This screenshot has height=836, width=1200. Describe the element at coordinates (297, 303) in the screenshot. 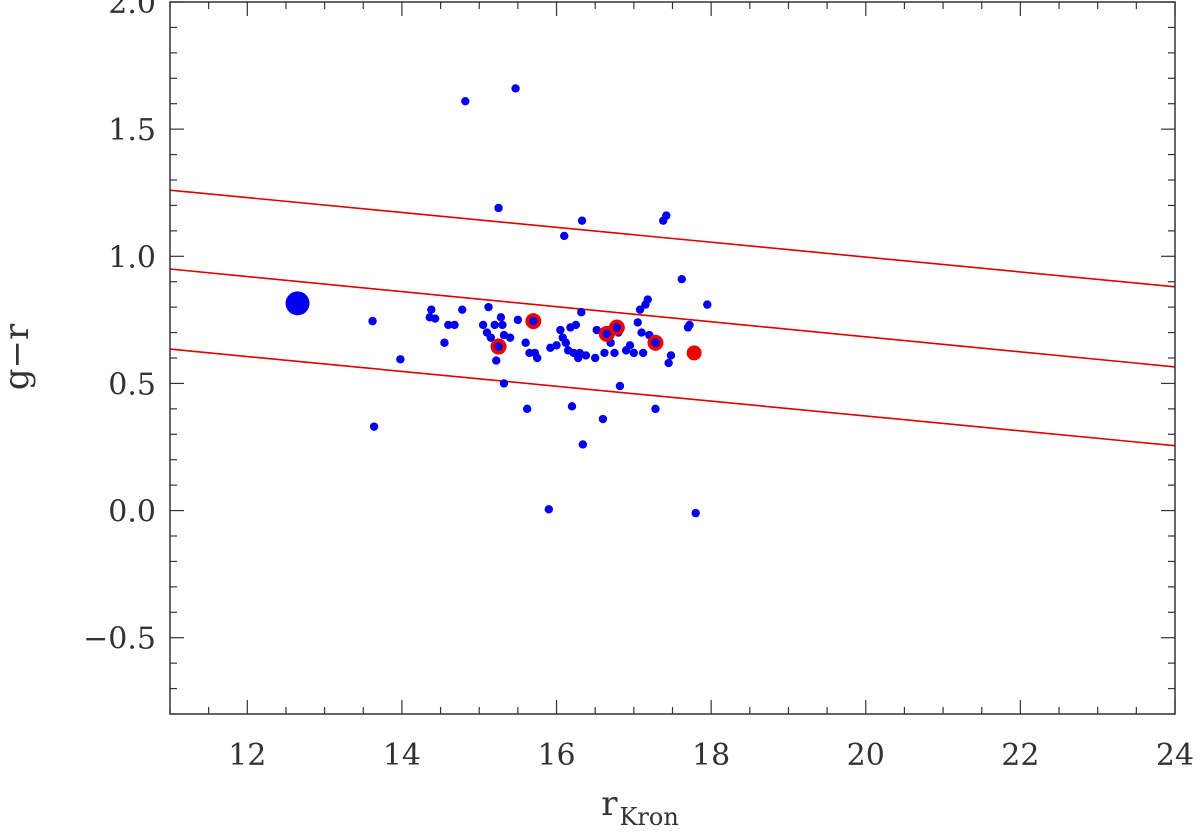

I see `large-data-point` at that location.